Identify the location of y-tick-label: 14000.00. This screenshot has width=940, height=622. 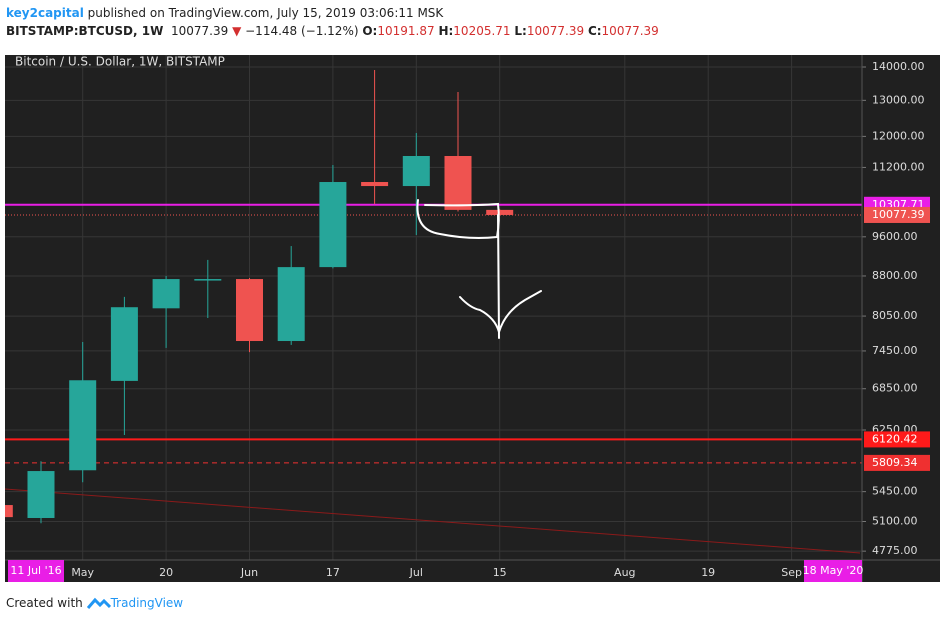
(898, 66).